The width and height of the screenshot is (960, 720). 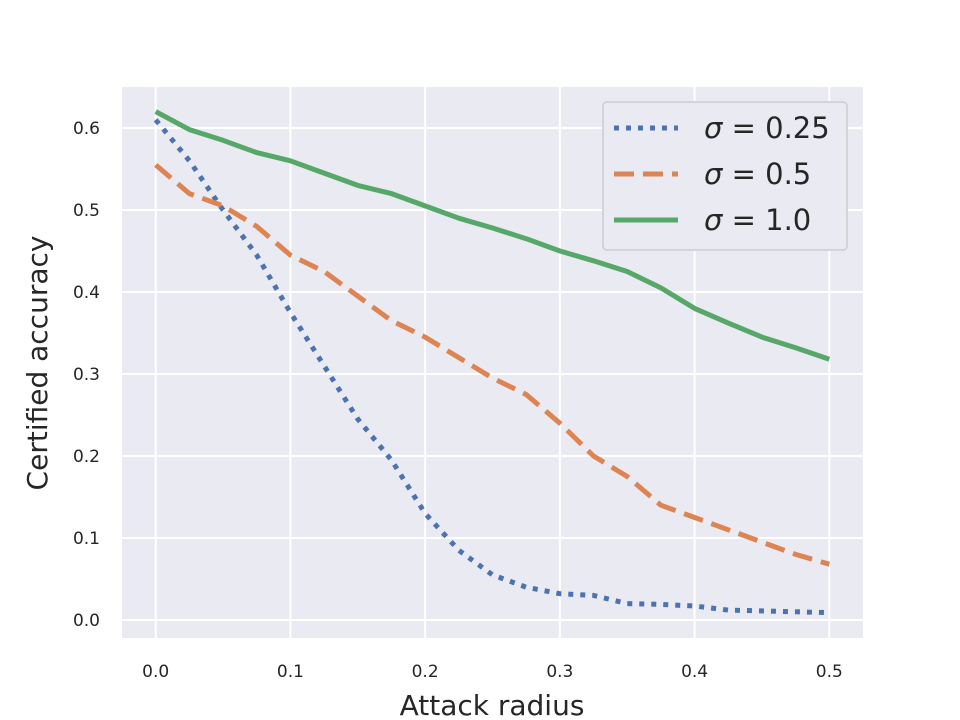 I want to click on y-tick-label: 0.1, so click(x=86, y=539).